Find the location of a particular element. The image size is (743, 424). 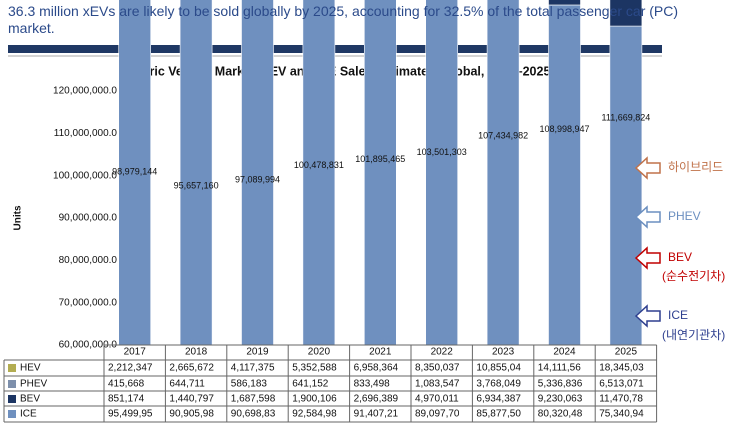

table-cell: 4,117,375 is located at coordinates (253, 368).